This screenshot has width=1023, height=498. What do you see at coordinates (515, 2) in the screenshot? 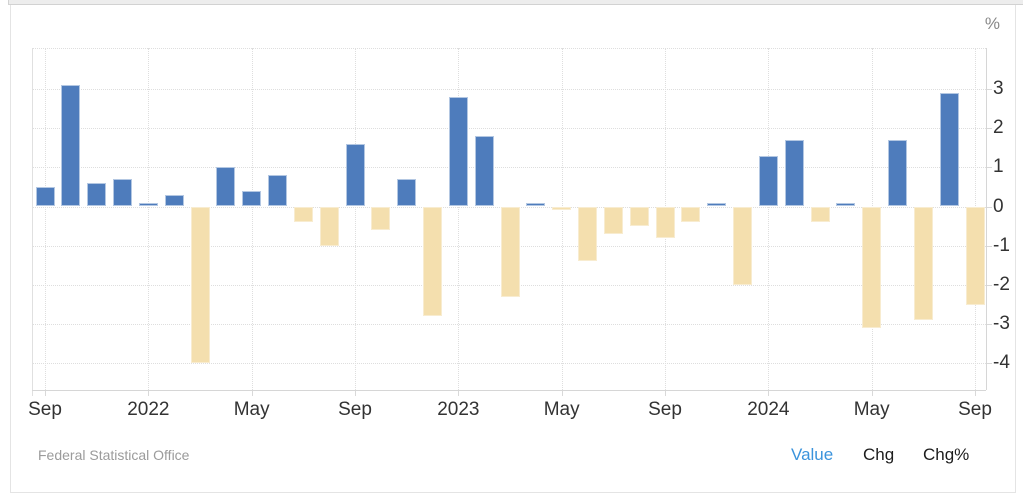
I see `top-strip` at bounding box center [515, 2].